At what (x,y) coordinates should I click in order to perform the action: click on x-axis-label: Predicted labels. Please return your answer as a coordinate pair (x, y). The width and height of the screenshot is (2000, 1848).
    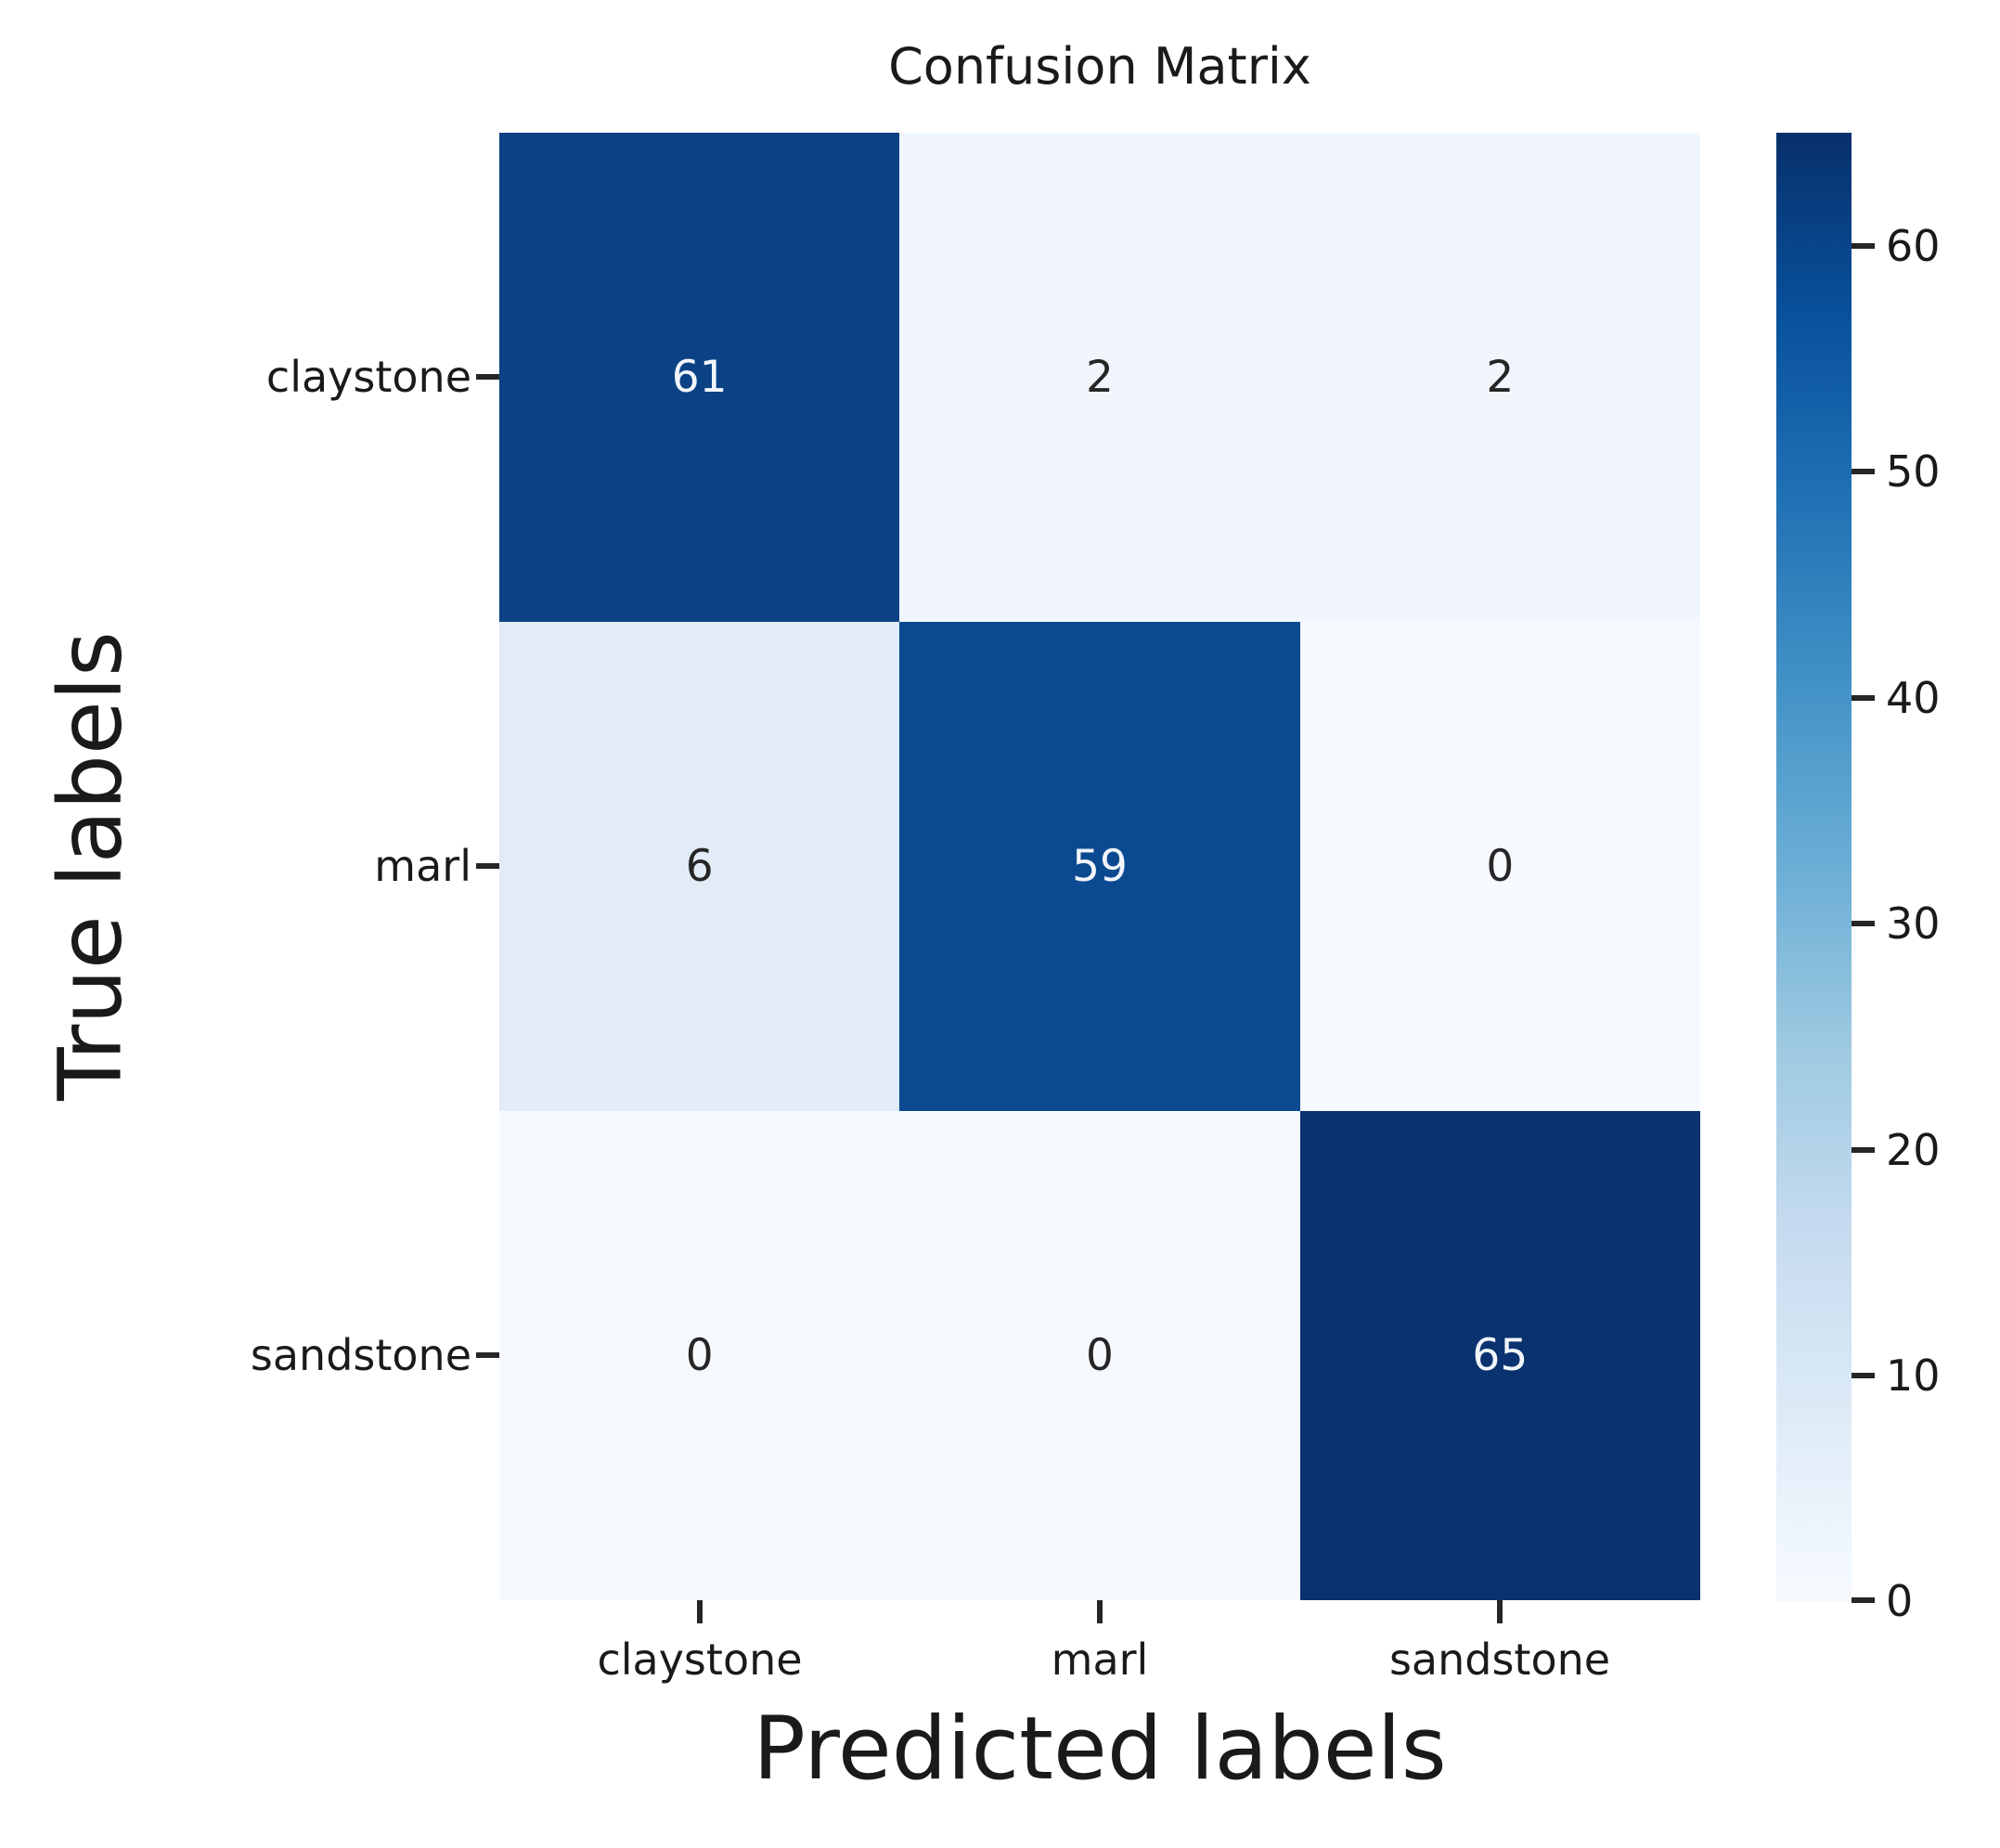
    Looking at the image, I should click on (1100, 1749).